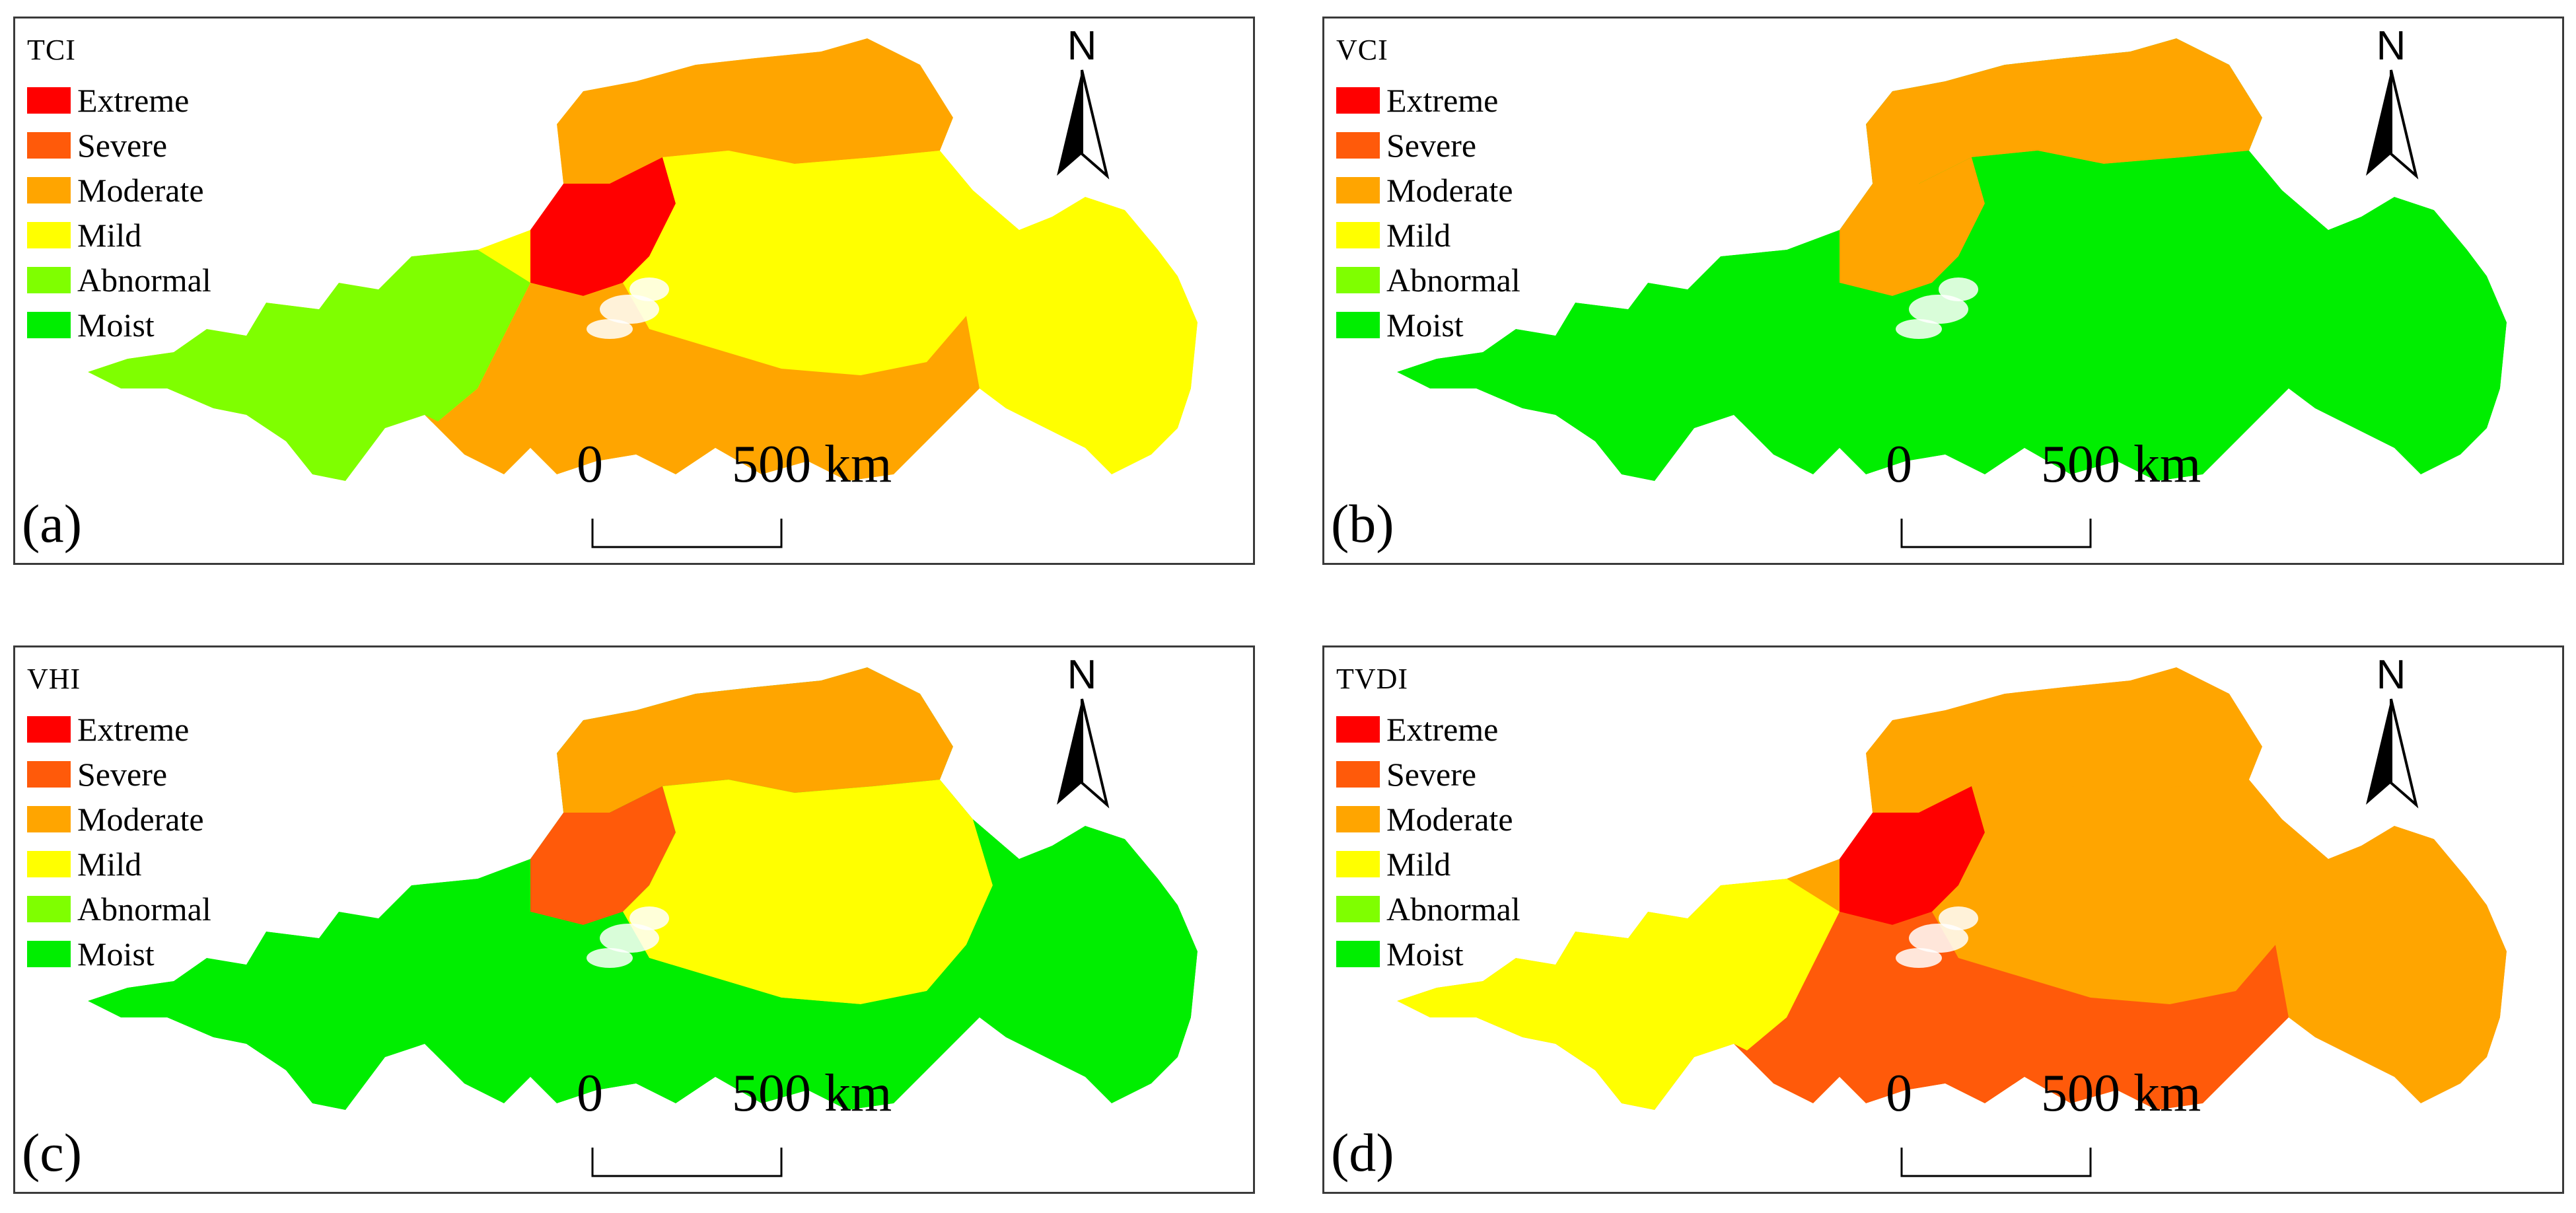  I want to click on legend-item: Extreme, so click(119, 100).